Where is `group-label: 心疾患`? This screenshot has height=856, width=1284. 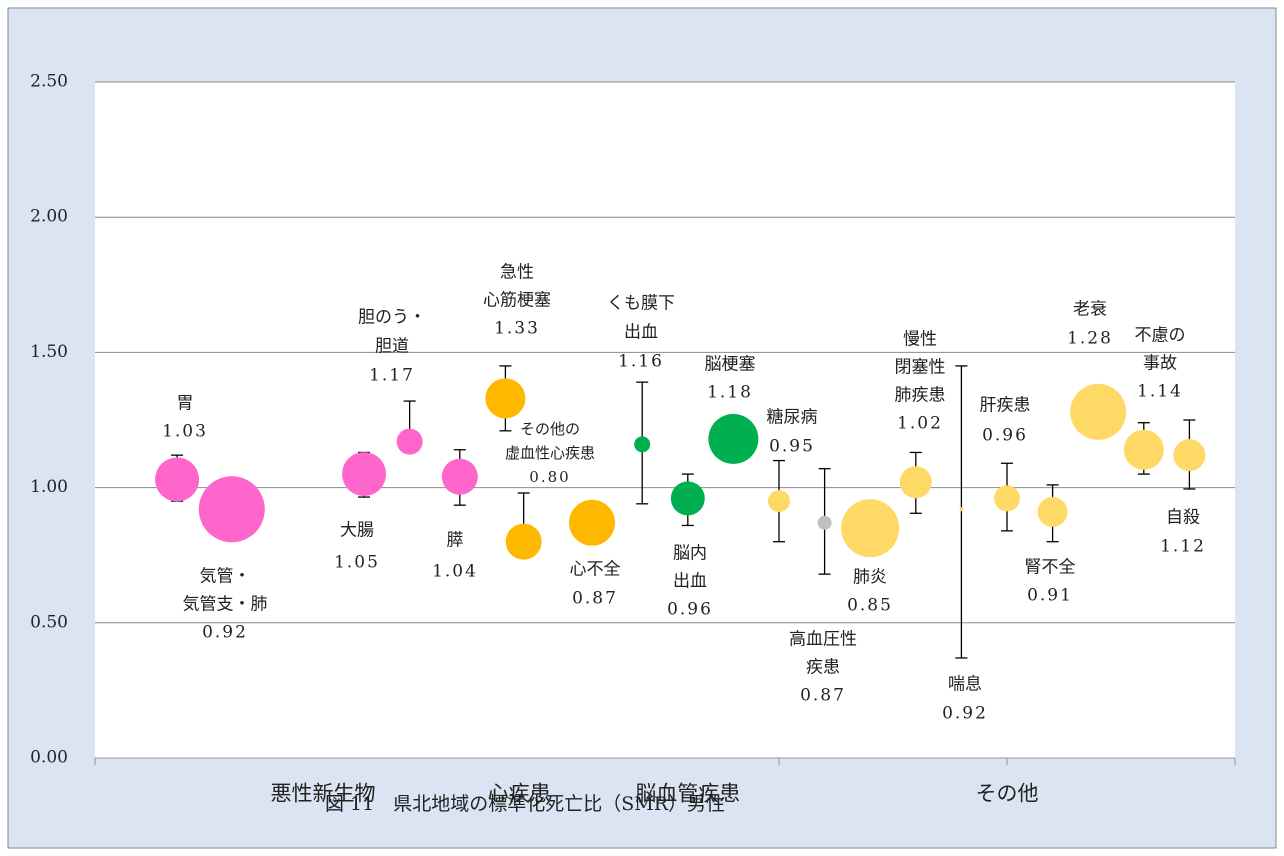
group-label: 心疾患 is located at coordinates (519, 794).